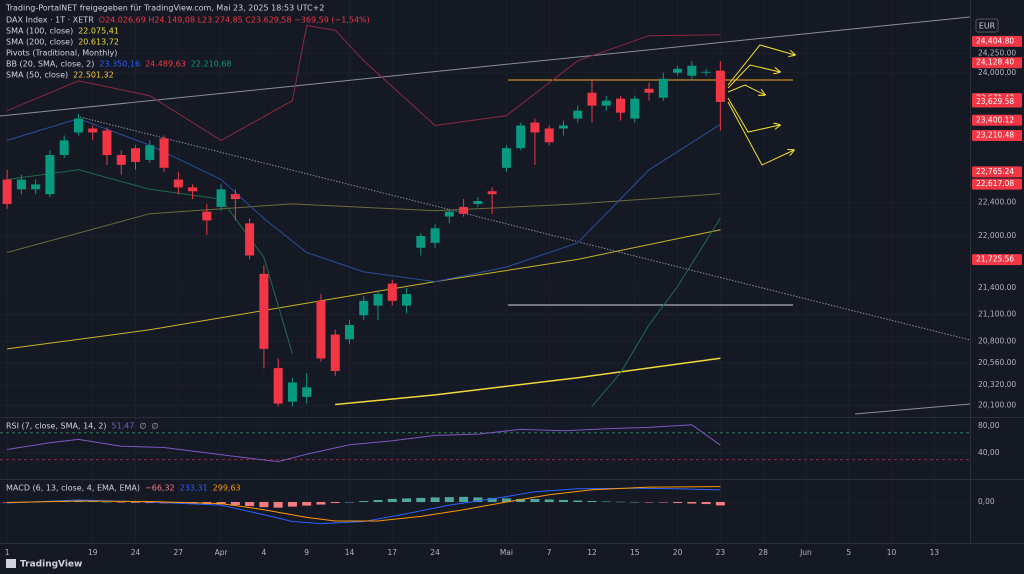 The image size is (1024, 574). What do you see at coordinates (160, 488) in the screenshot?
I see `legend-value: −66,32` at bounding box center [160, 488].